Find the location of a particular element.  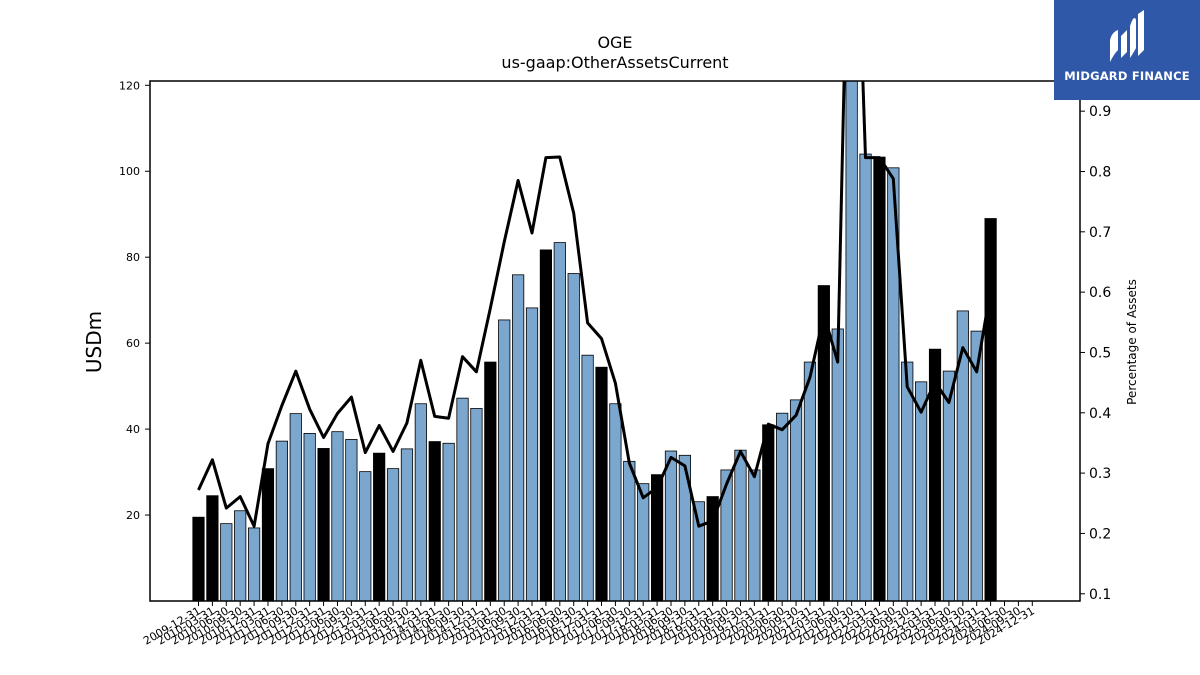

brand-name: MIDGARD FINANCE is located at coordinates (1127, 76).